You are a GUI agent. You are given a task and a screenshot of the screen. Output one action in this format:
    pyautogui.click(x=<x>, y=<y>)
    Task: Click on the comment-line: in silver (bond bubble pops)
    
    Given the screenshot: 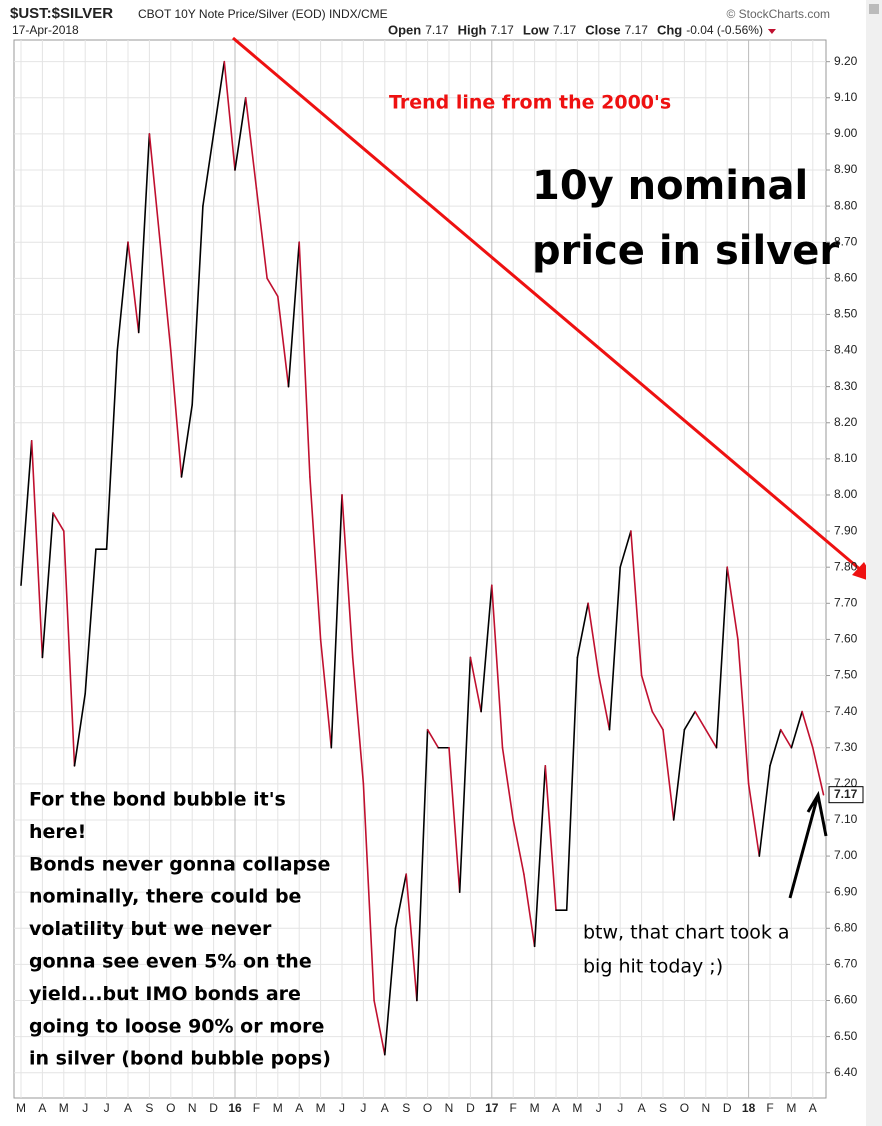 What is the action you would take?
    pyautogui.click(x=180, y=1059)
    